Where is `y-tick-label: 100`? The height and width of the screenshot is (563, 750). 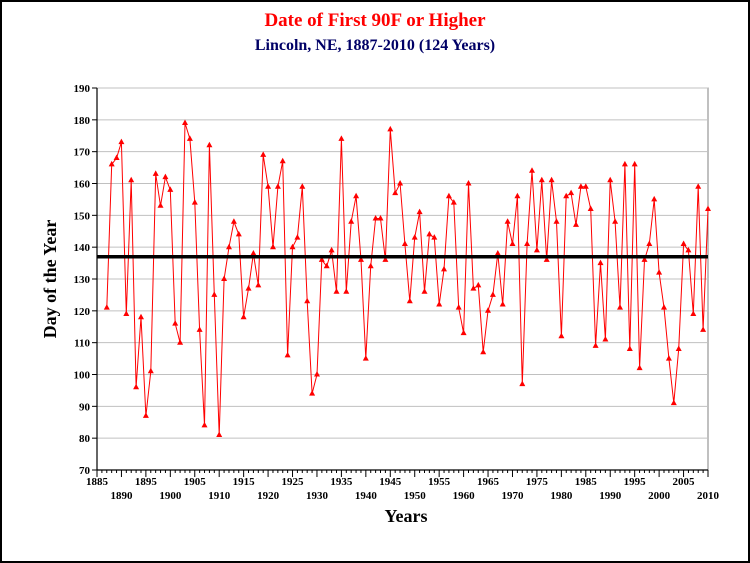 y-tick-label: 100 is located at coordinates (82, 376).